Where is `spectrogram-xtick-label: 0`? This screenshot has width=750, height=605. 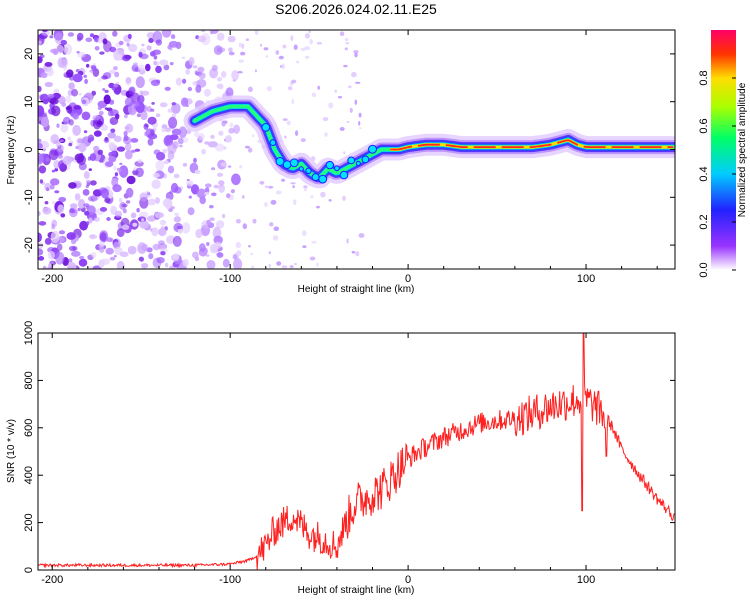
spectrogram-xtick-label: 0 is located at coordinates (408, 279).